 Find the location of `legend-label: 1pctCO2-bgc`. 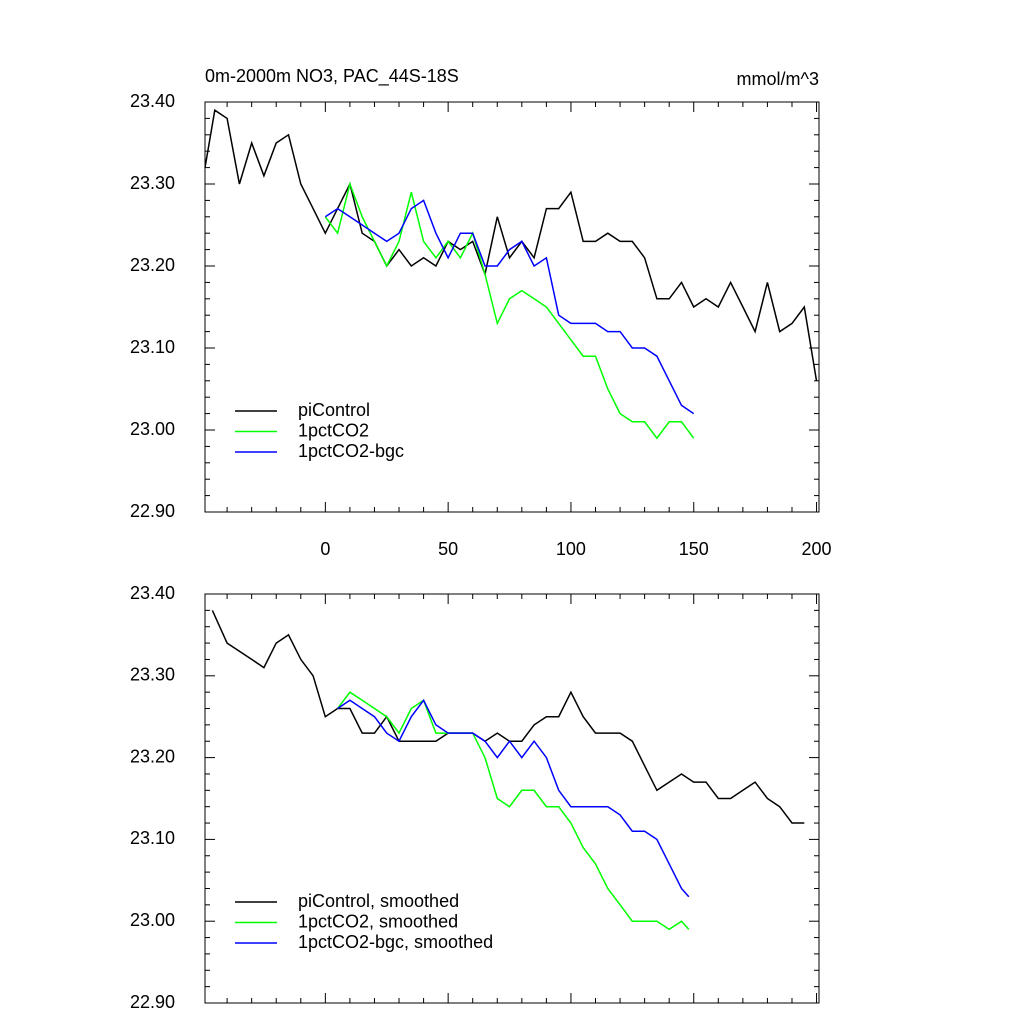

legend-label: 1pctCO2-bgc is located at coordinates (351, 451).